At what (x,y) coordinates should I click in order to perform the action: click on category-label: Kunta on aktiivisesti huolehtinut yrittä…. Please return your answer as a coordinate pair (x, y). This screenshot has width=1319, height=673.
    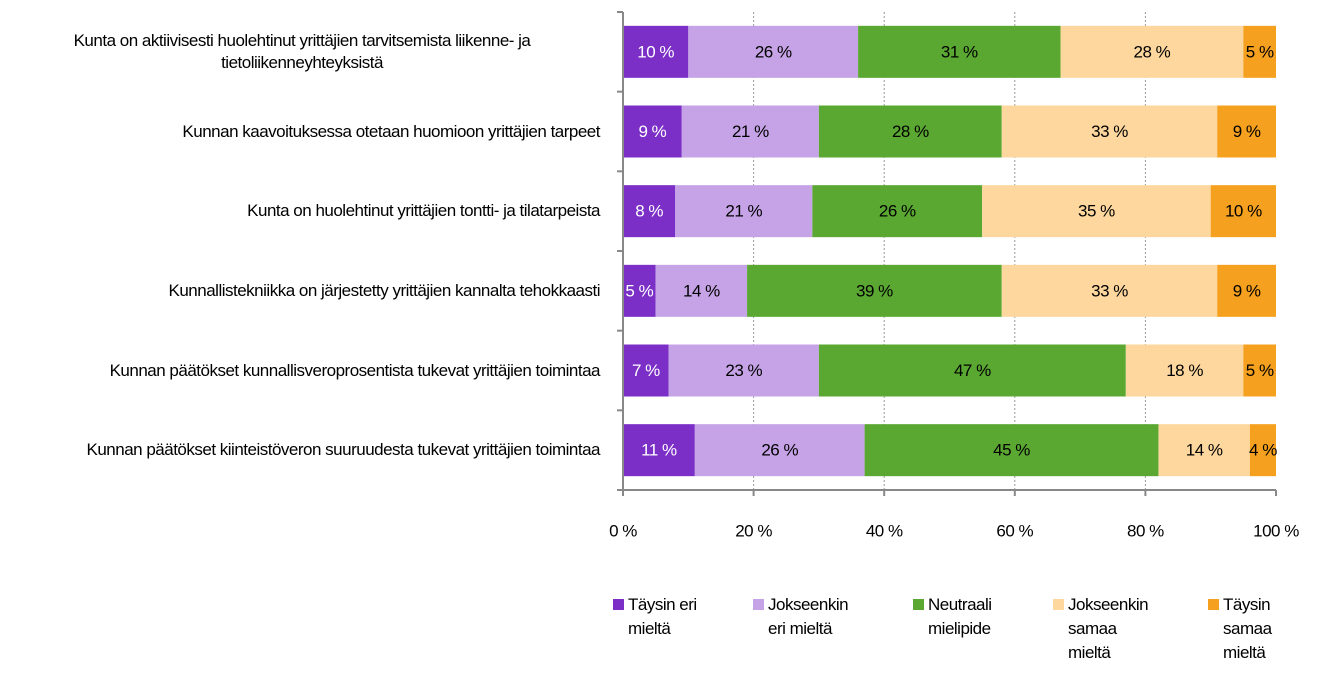
    Looking at the image, I should click on (300, 52).